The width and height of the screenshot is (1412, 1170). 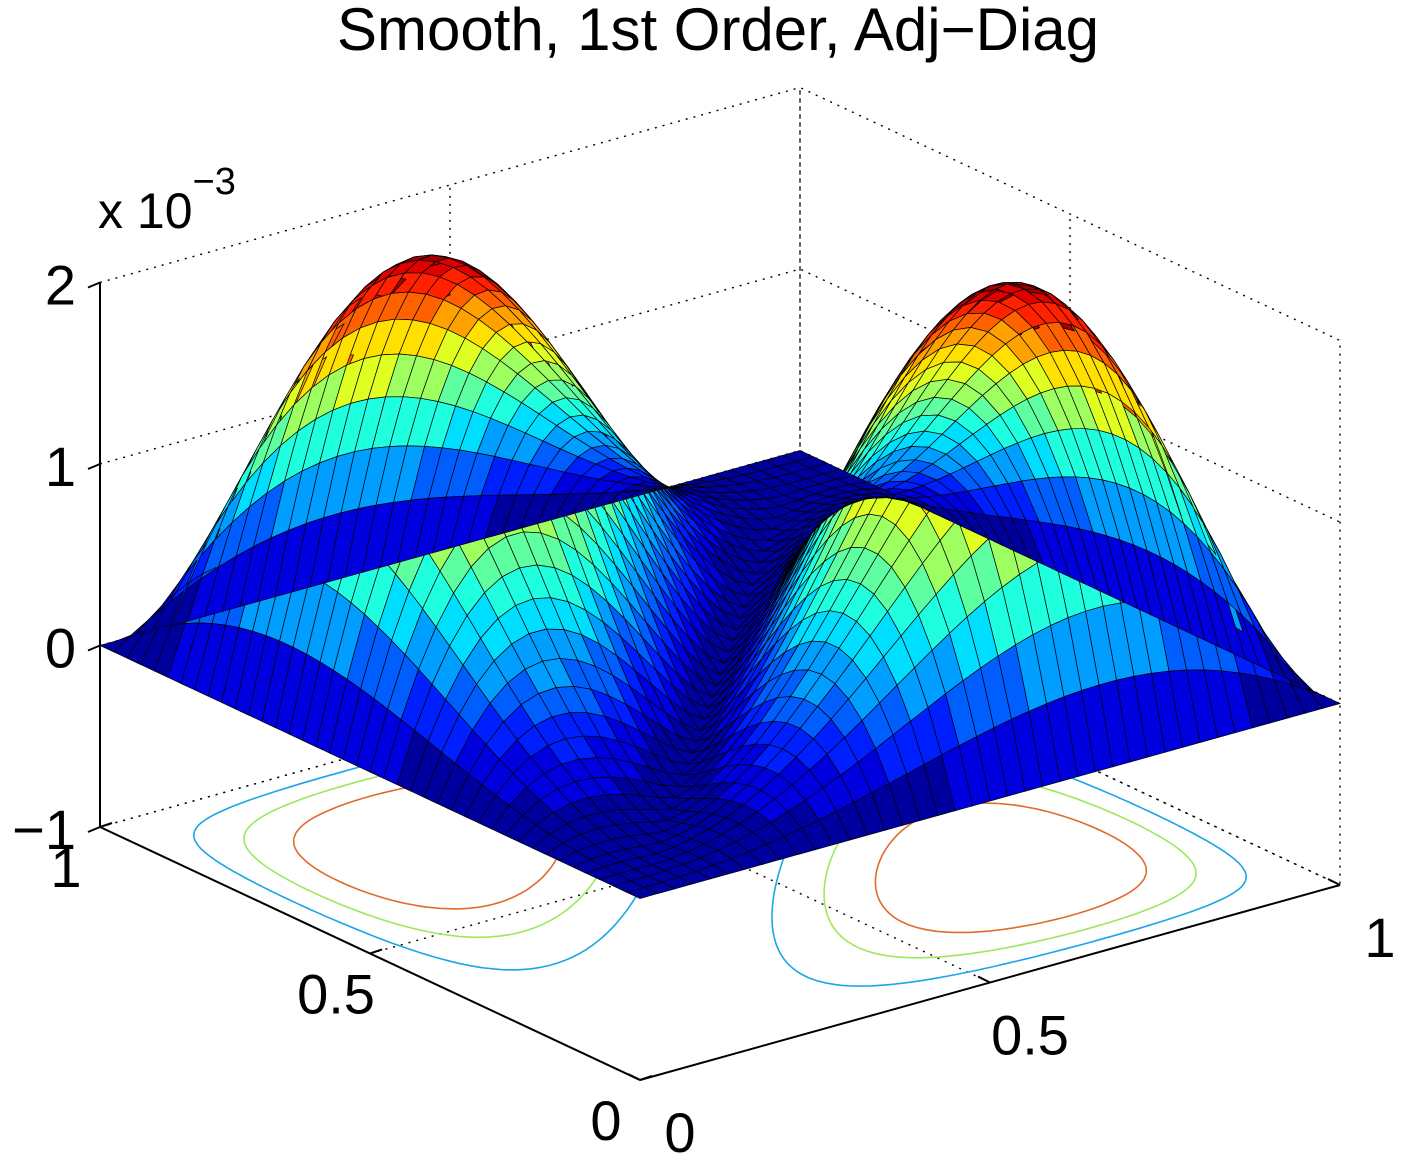 I want to click on y-tick-label: 0, so click(x=605, y=1120).